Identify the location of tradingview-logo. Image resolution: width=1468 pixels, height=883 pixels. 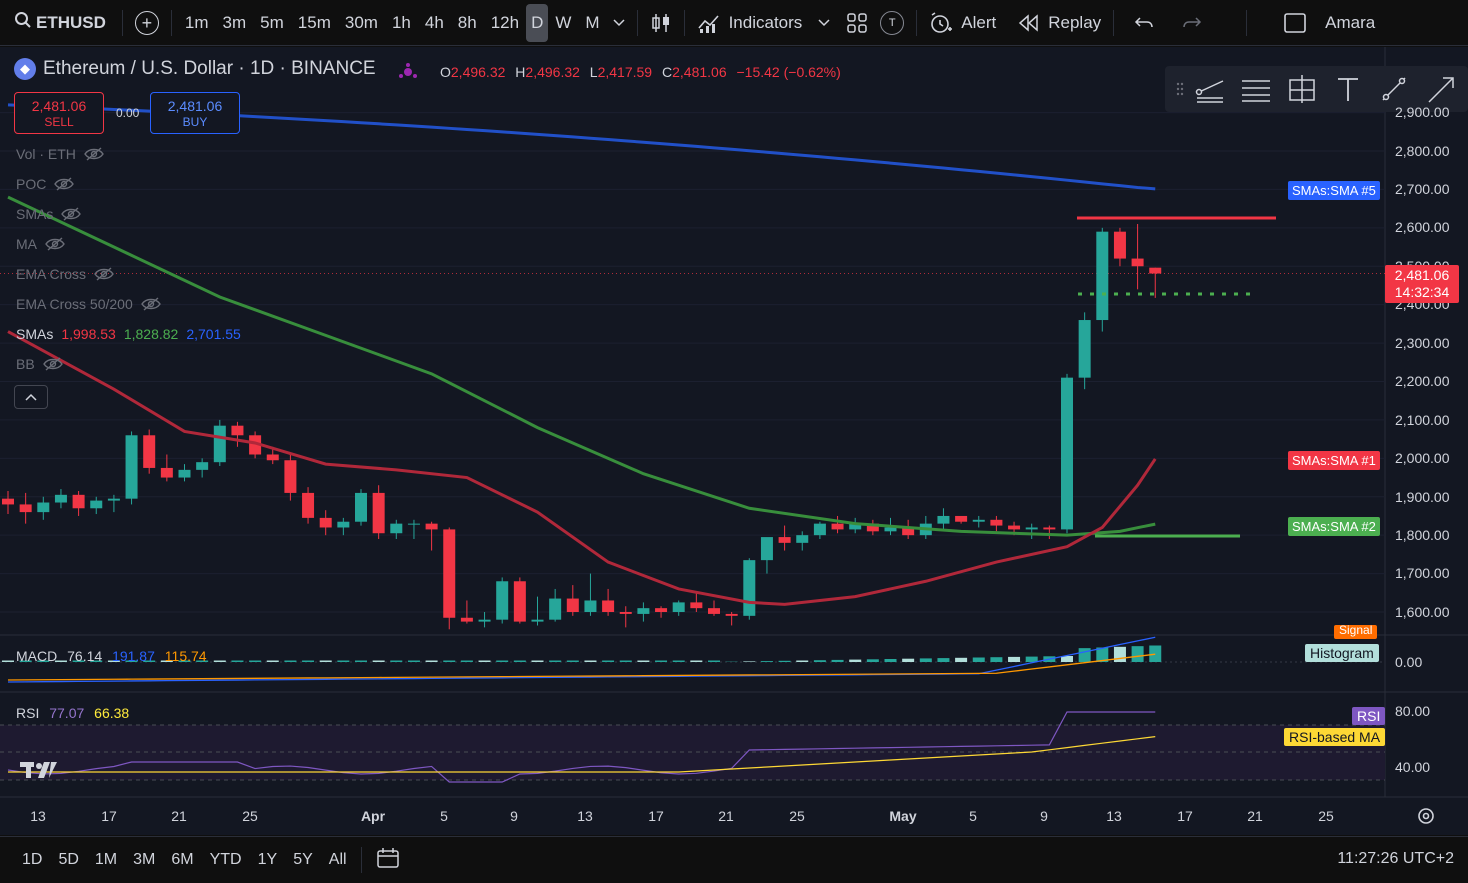
(39, 769).